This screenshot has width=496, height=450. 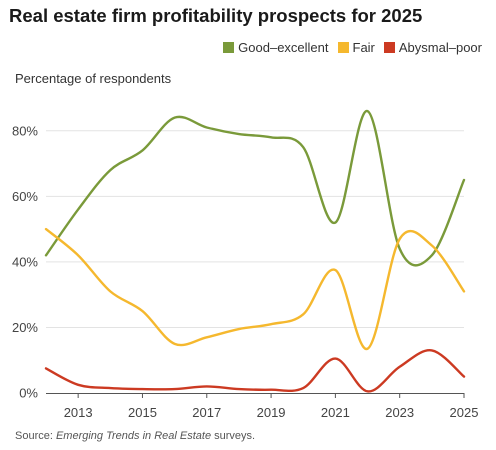 What do you see at coordinates (440, 47) in the screenshot?
I see `legend-label-abysmal-poor: Abysmal–poor` at bounding box center [440, 47].